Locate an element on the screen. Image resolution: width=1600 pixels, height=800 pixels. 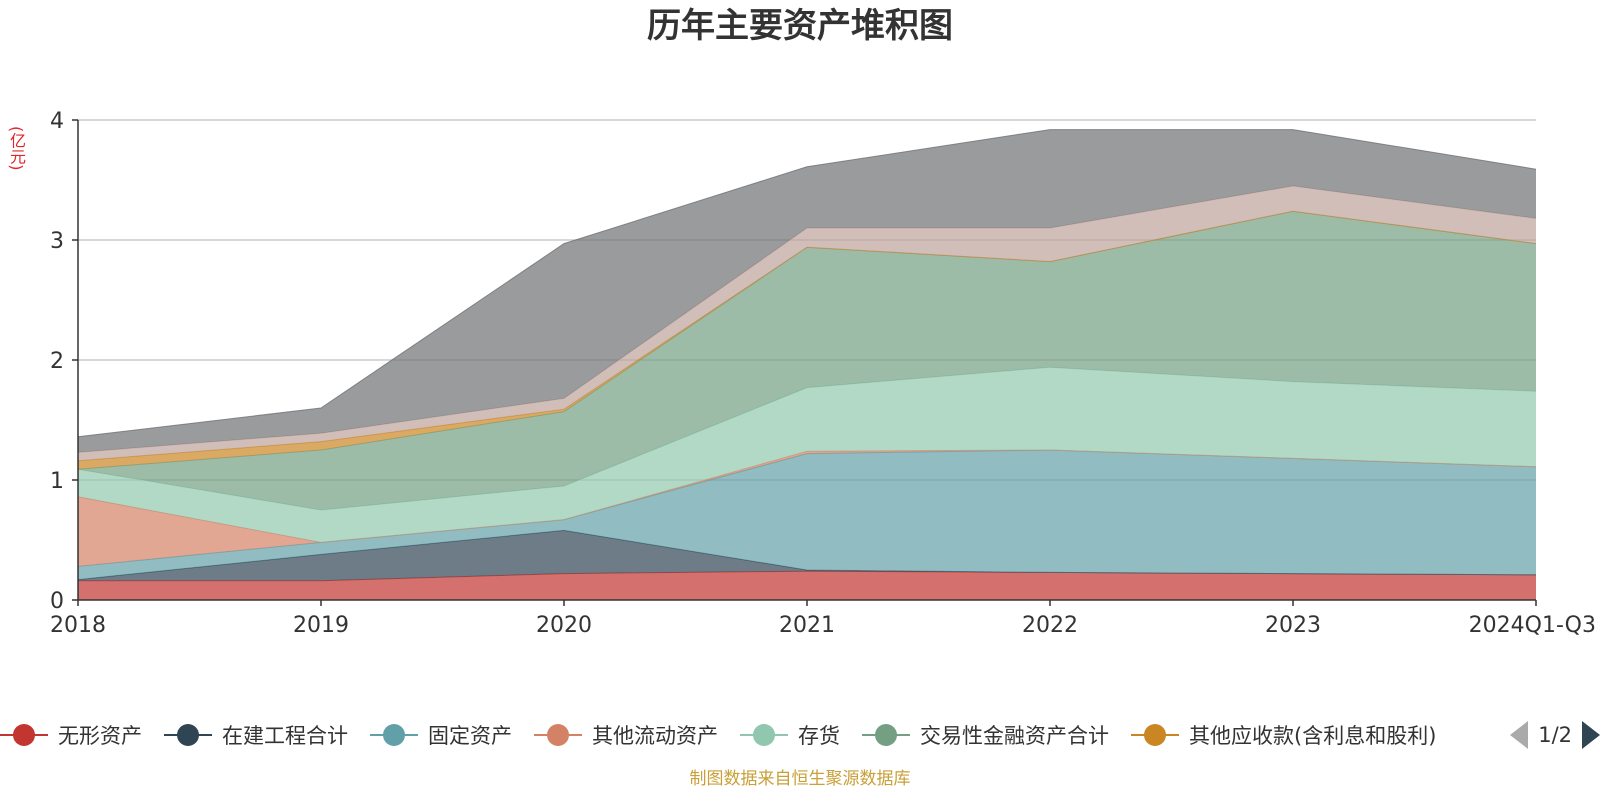
legend-item-label: 在建工程合计 is located at coordinates (285, 736).